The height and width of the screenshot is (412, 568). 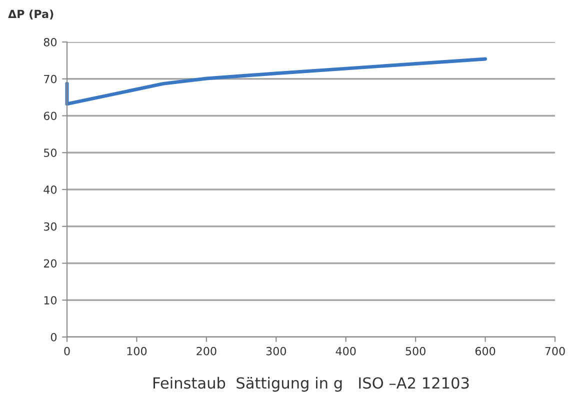 What do you see at coordinates (50, 116) in the screenshot?
I see `y-tick-label: 60` at bounding box center [50, 116].